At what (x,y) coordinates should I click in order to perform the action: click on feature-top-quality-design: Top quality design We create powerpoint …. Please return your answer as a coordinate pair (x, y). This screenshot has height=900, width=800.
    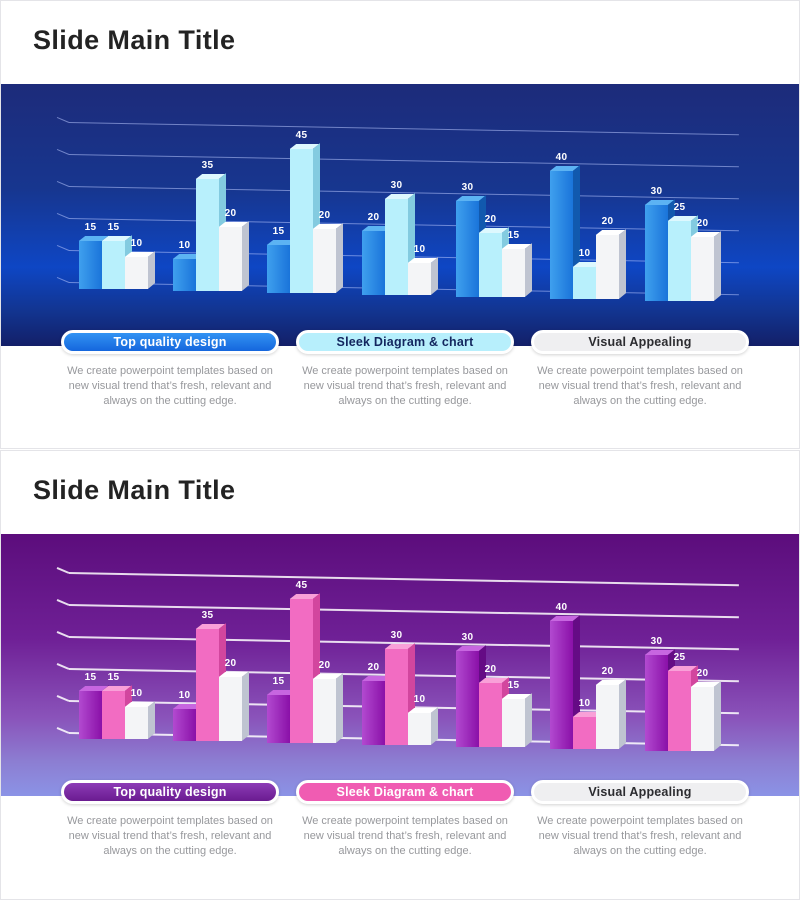
    Looking at the image, I should click on (170, 369).